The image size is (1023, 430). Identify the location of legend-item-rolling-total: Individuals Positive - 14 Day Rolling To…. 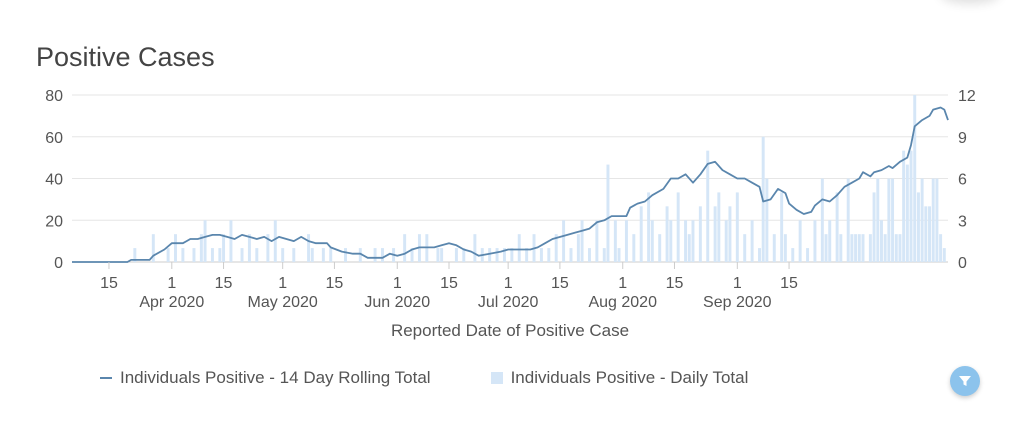
(265, 378).